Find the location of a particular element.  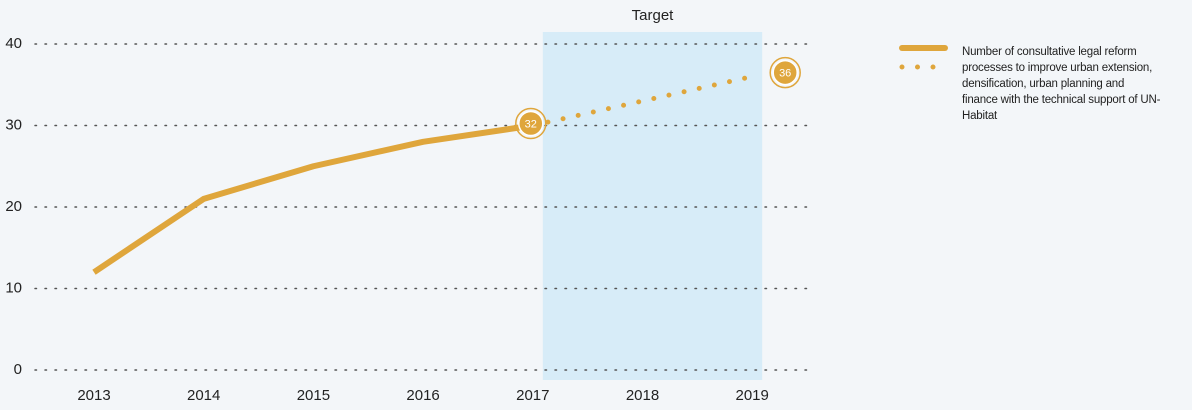

y-tick-label: 40 is located at coordinates (13, 43).